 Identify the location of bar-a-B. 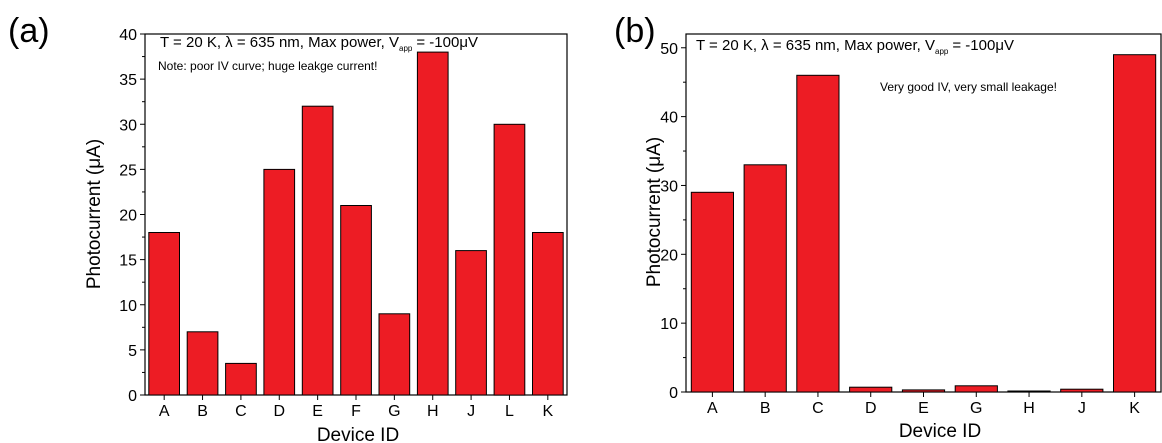
(202, 363).